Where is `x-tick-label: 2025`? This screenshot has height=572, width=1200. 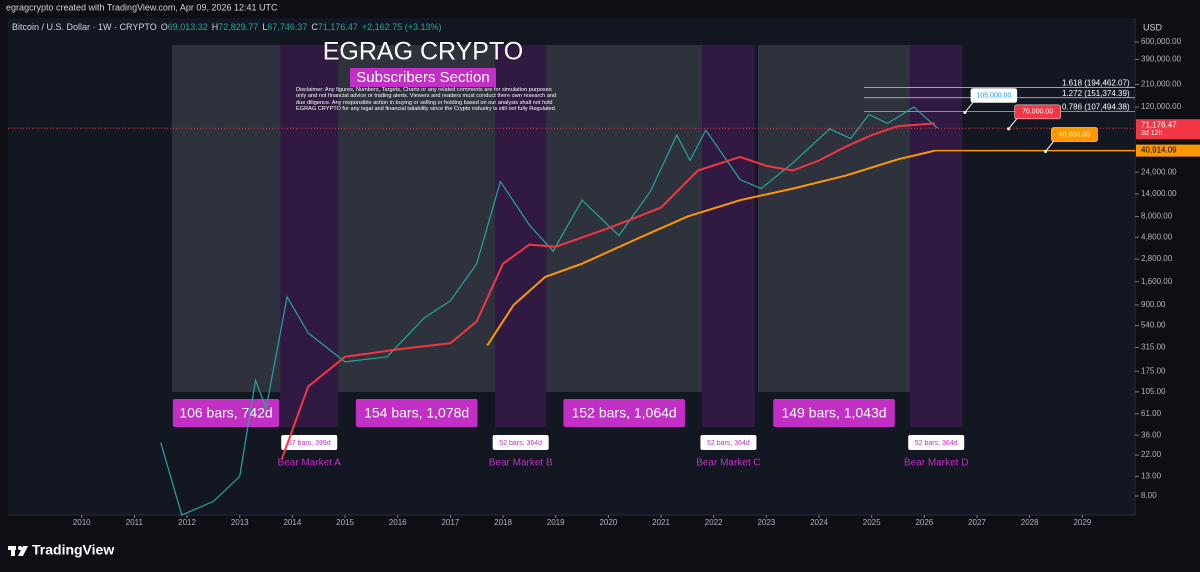 x-tick-label: 2025 is located at coordinates (872, 522).